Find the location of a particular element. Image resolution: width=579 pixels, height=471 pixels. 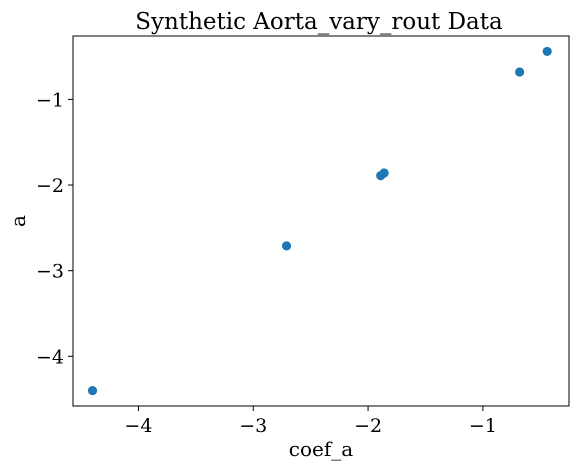

x-tick-label: −1 is located at coordinates (483, 426).